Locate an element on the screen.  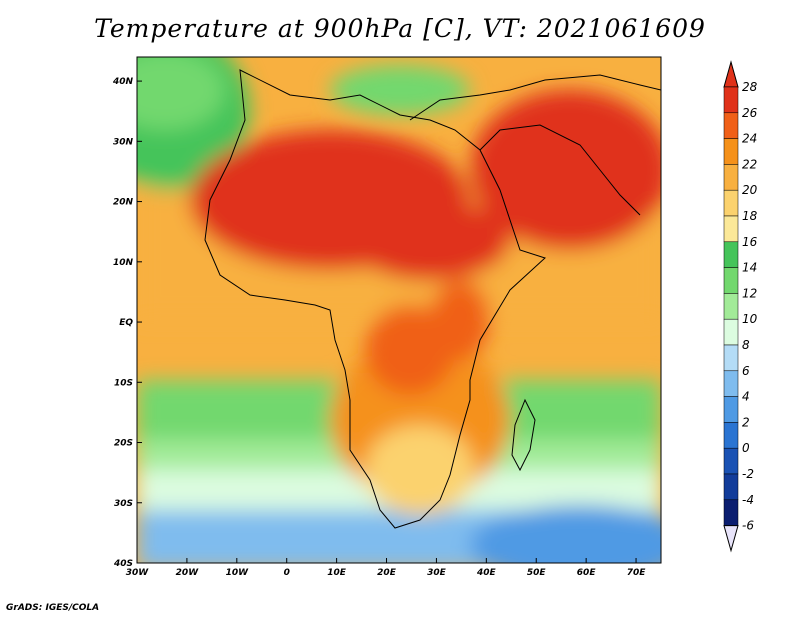
footer-credit: GrADS: IGES/COLA is located at coordinates (53, 608).